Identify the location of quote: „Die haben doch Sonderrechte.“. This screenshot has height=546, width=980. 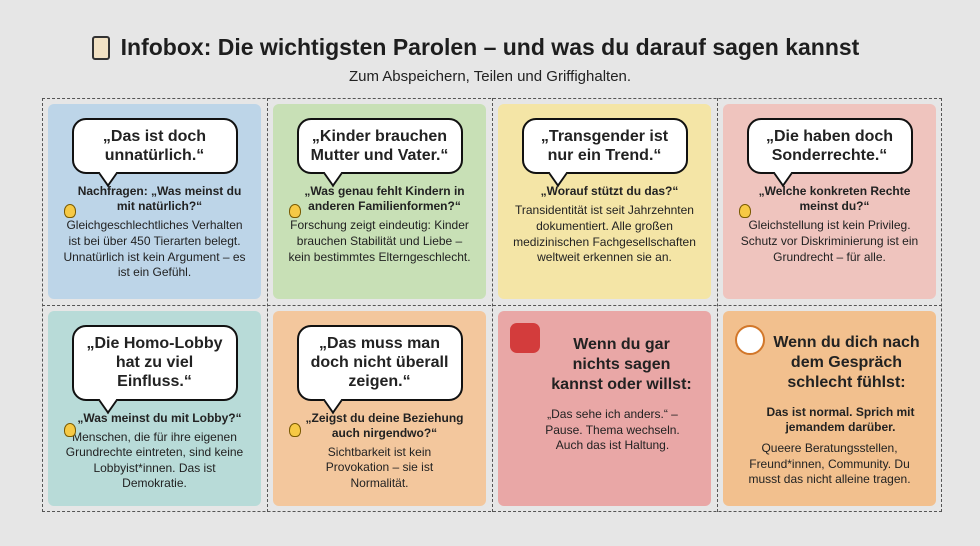
(829, 146).